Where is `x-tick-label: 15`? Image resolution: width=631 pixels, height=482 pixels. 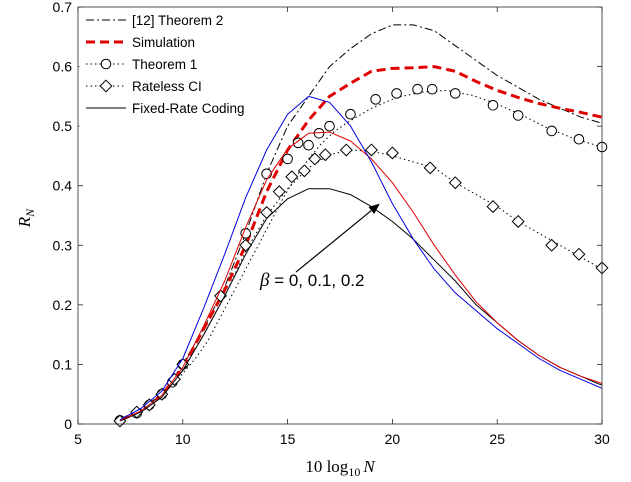
x-tick-label: 15 is located at coordinates (288, 439).